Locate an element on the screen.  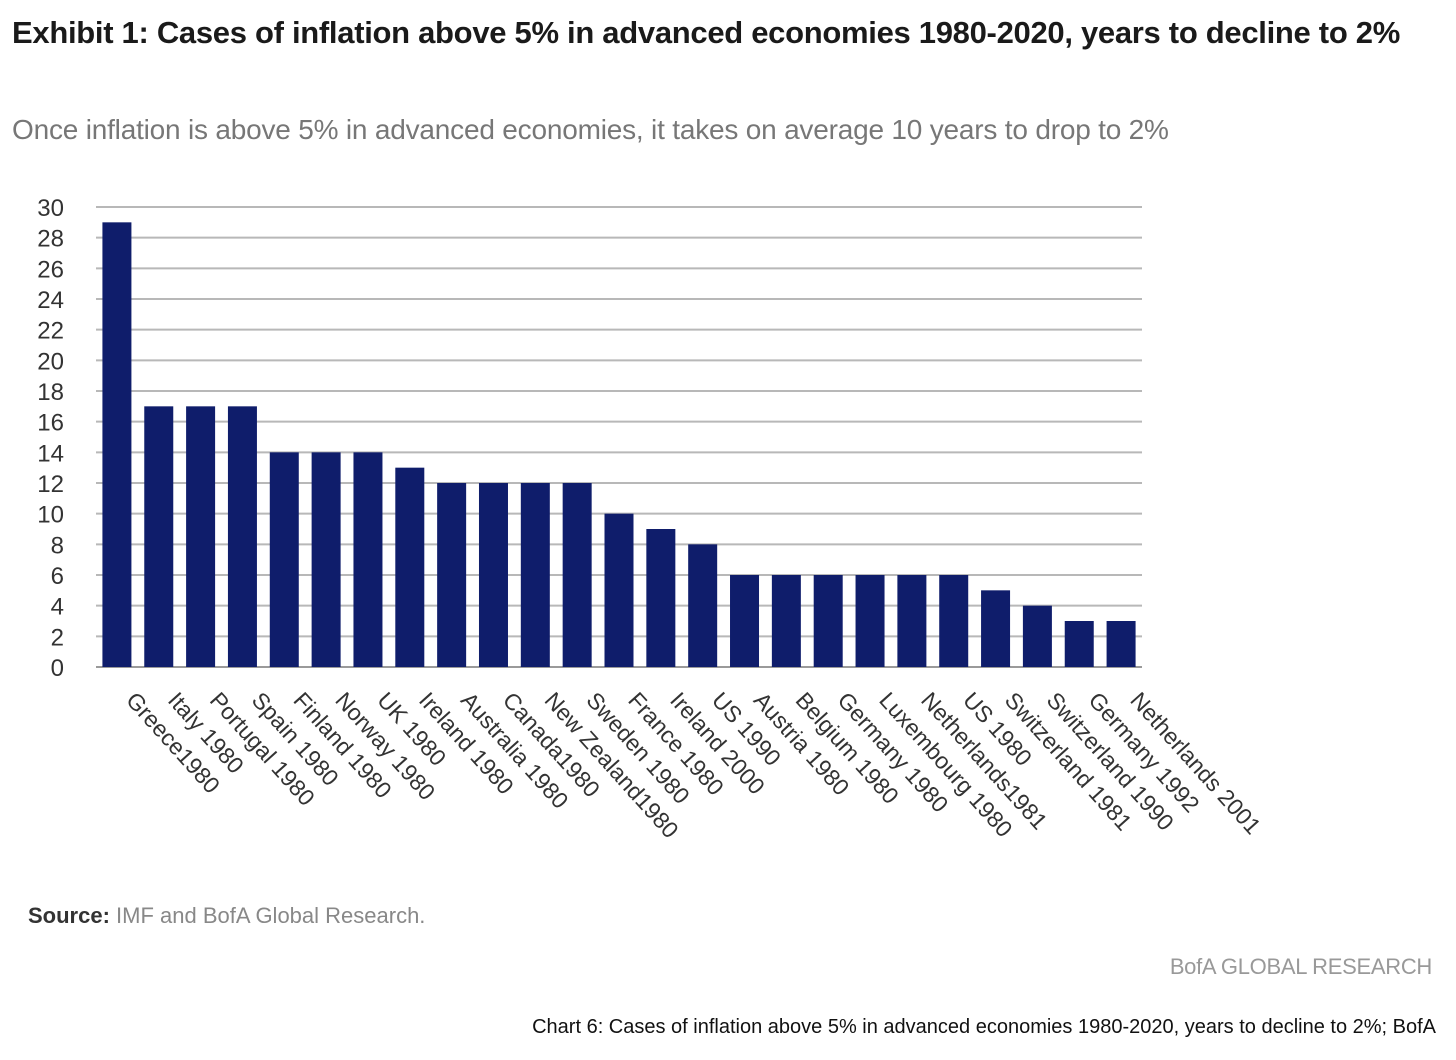
y-tick-label: 6 is located at coordinates (57, 576).